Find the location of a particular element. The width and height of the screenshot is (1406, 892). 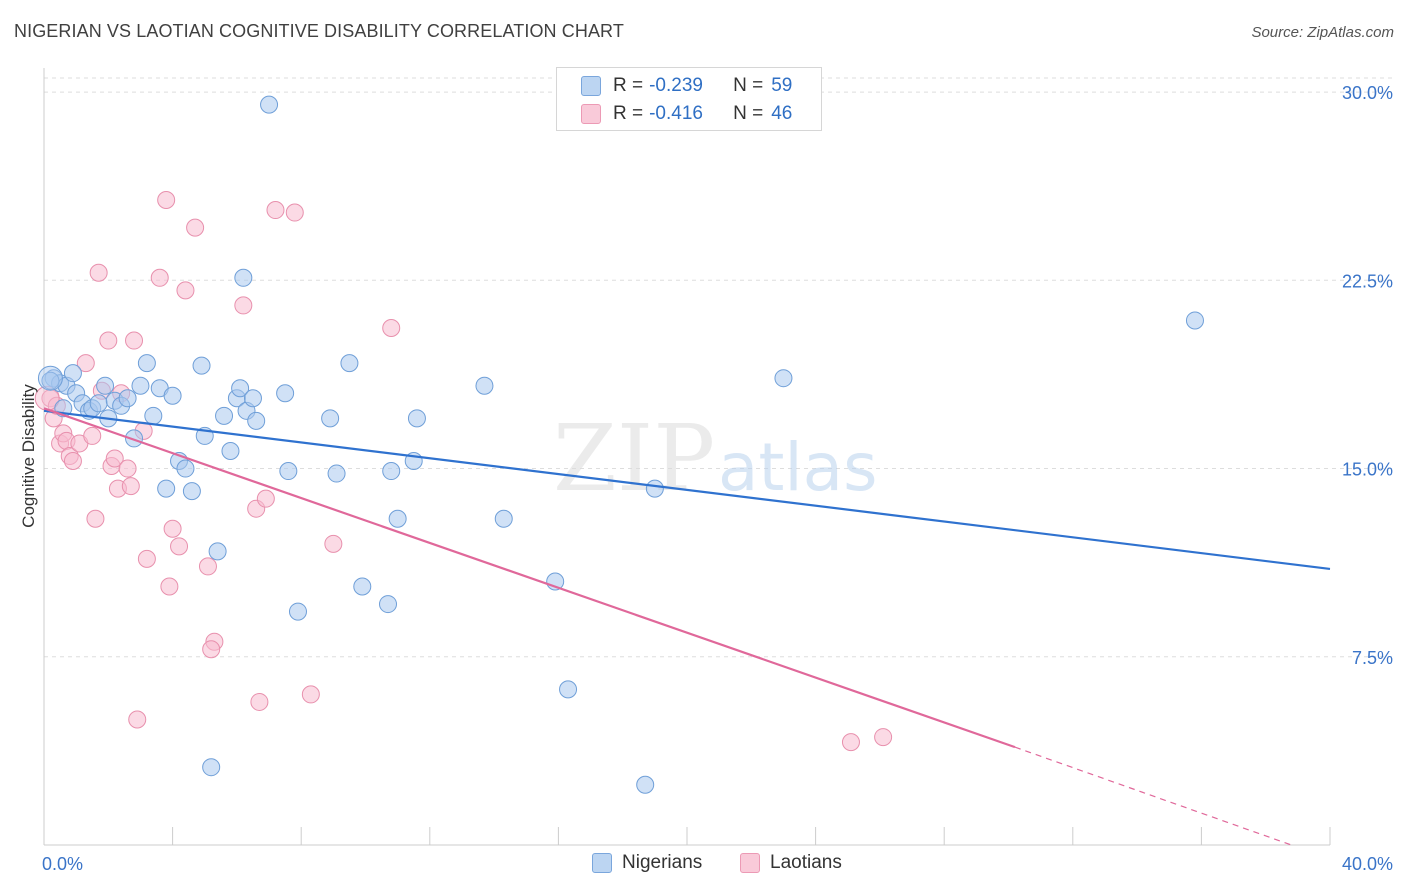

x-tick-label: 0.0% is located at coordinates (62, 864).